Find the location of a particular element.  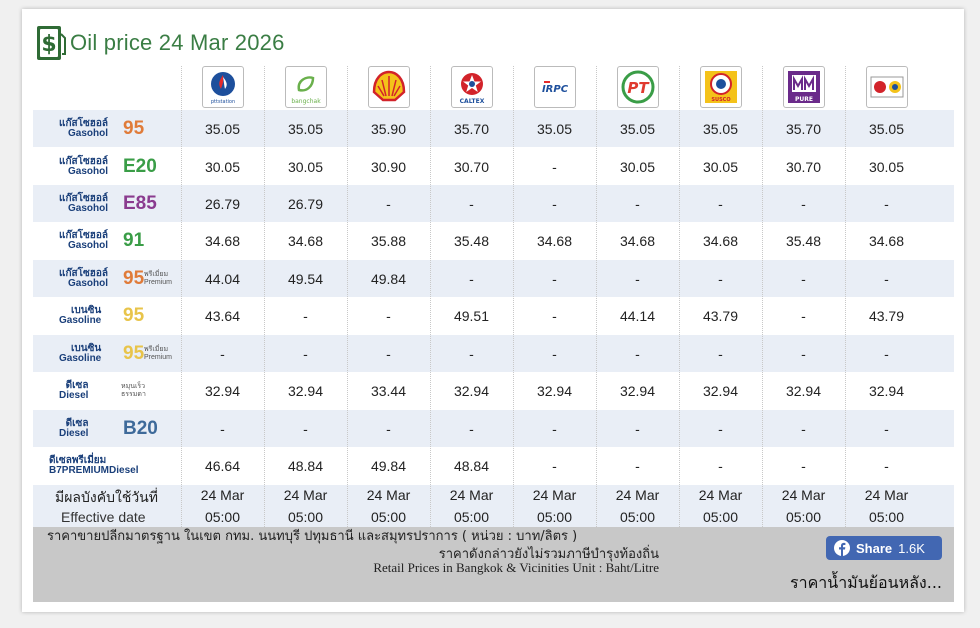

fuel-row: แก๊สโซฮอล์ Gasohol E85 26.79 26.79 - - - - - - - is located at coordinates (493, 203).